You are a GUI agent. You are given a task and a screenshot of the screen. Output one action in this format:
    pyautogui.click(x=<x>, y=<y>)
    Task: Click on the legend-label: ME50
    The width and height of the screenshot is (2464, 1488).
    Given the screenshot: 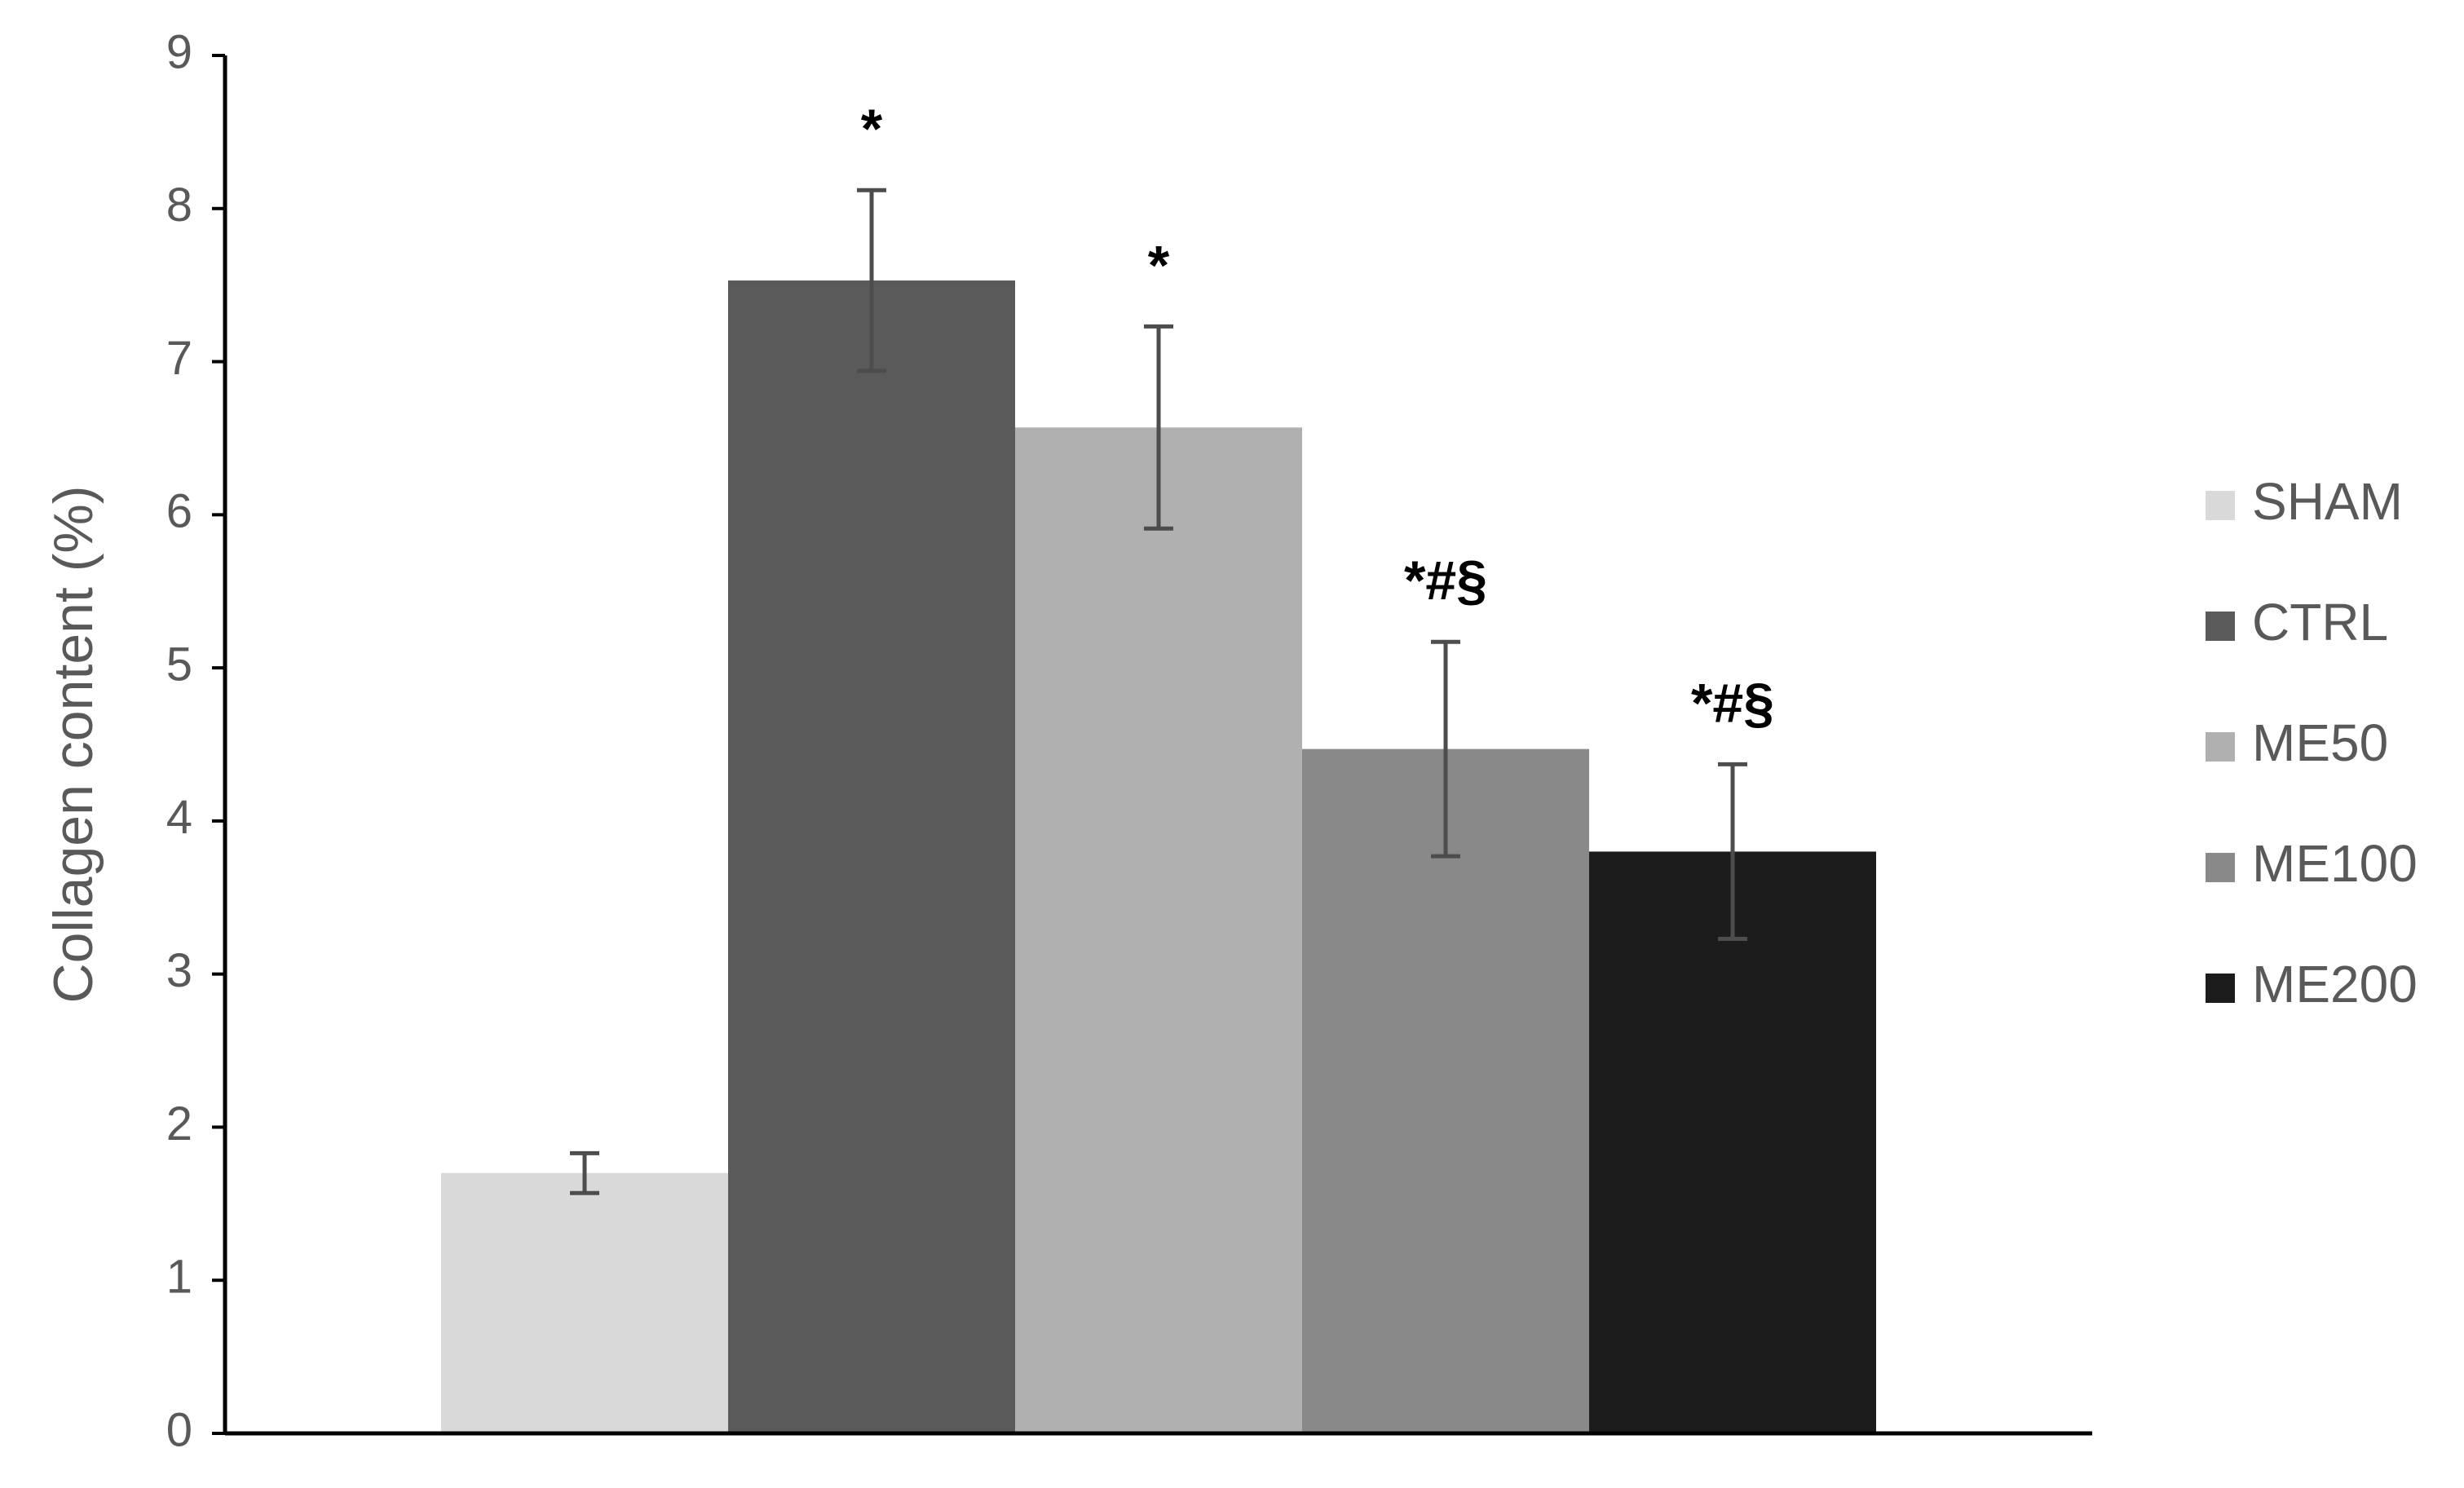 What is the action you would take?
    pyautogui.click(x=2320, y=742)
    